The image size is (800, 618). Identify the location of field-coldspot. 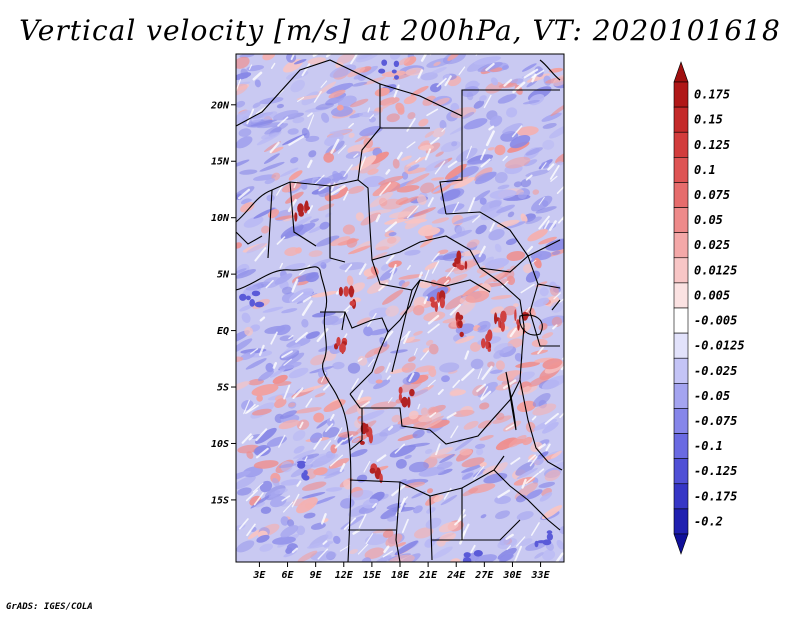
(536, 544).